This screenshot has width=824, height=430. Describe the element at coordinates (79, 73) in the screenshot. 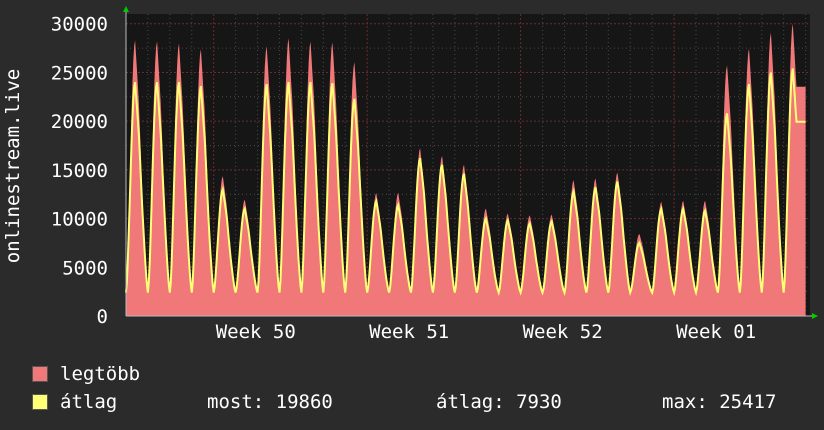

I see `y-tick-label: 25000` at that location.